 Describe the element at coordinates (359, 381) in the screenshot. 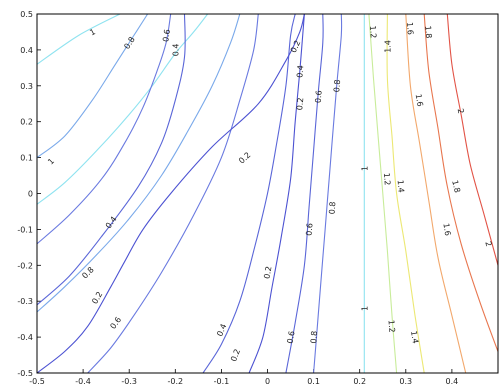

I see `x-tick-label: 0.2` at that location.